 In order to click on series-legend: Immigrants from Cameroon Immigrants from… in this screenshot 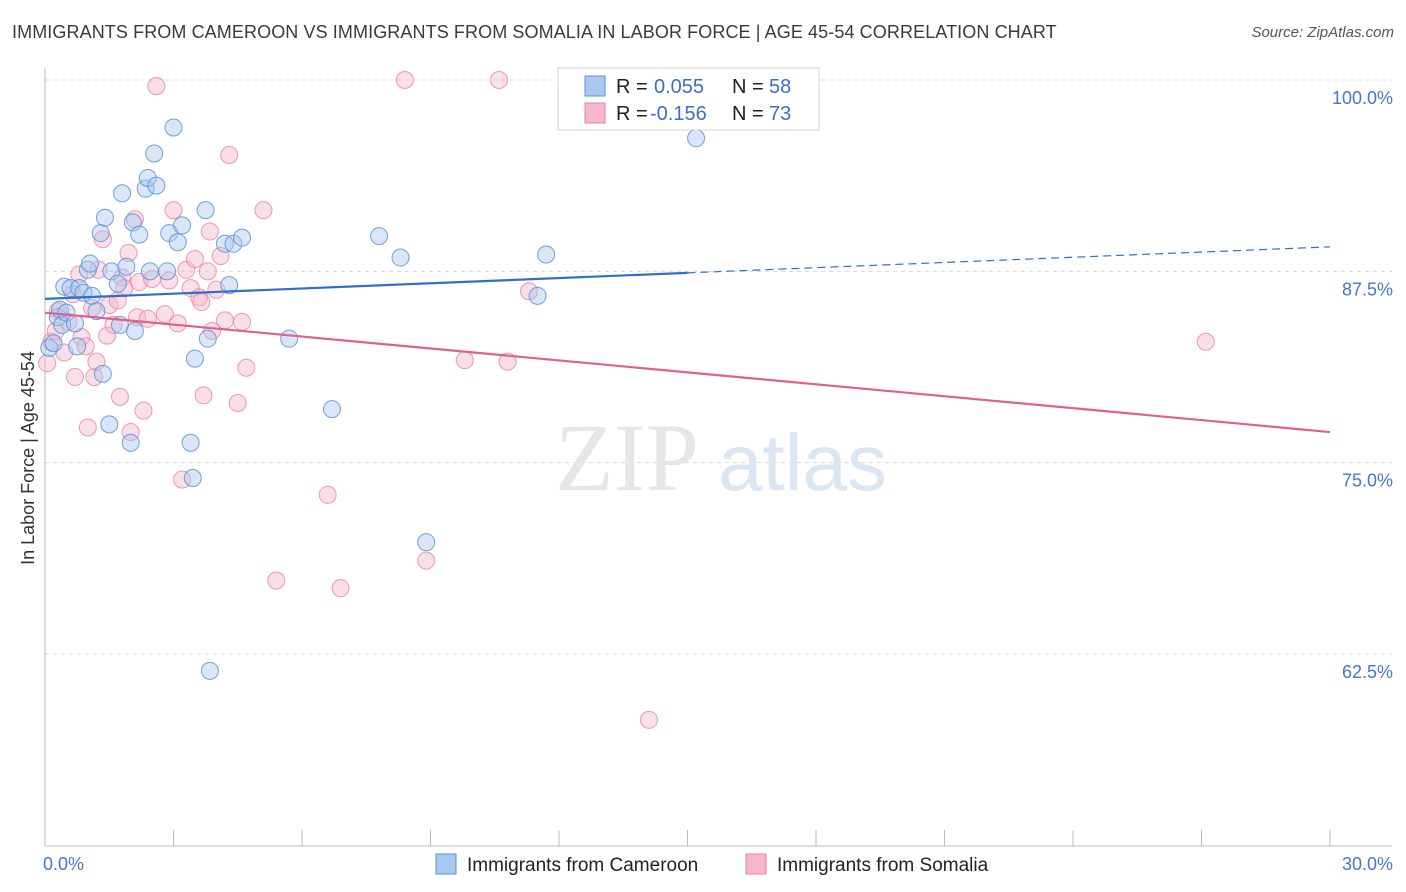, I will do `click(712, 864)`.